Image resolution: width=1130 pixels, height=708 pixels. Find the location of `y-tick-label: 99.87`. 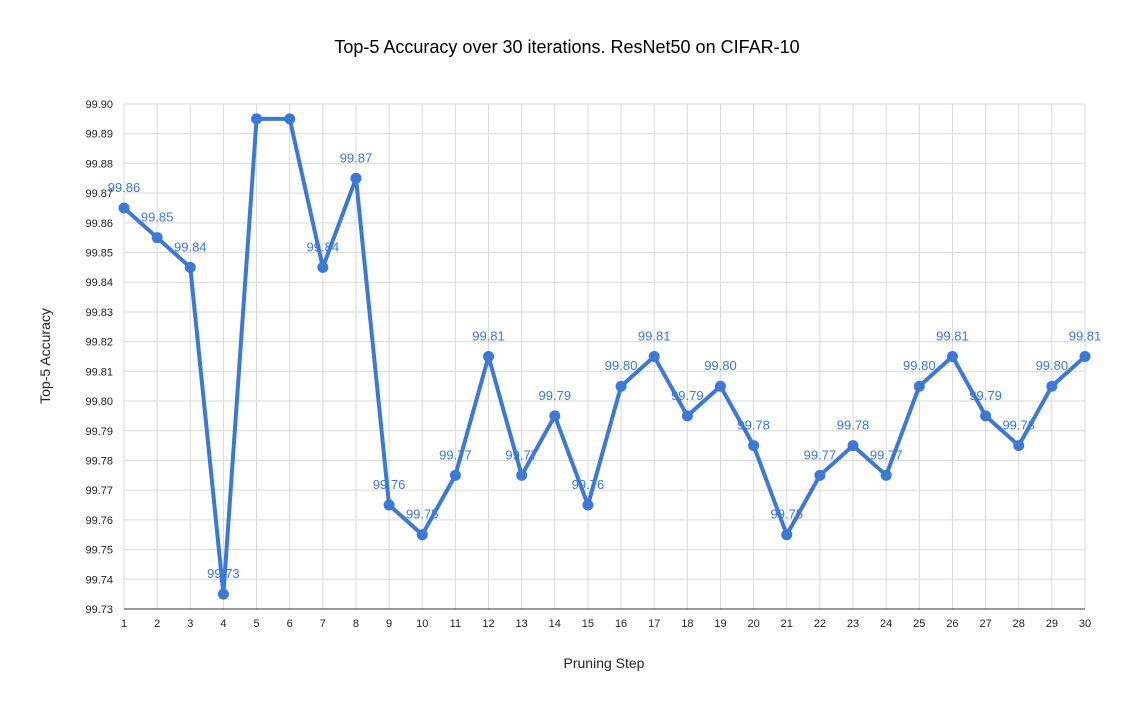

y-tick-label: 99.87 is located at coordinates (99, 194).